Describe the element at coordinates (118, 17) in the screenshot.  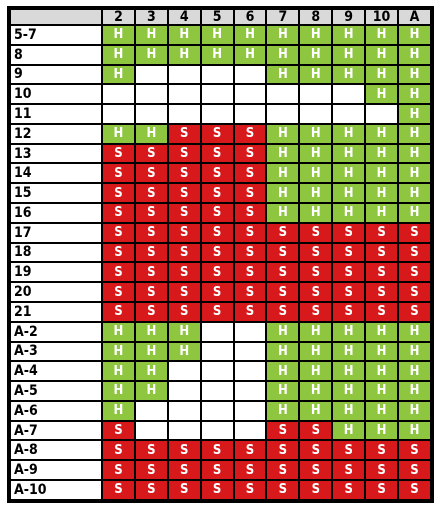
I see `column-header: 2` at that location.